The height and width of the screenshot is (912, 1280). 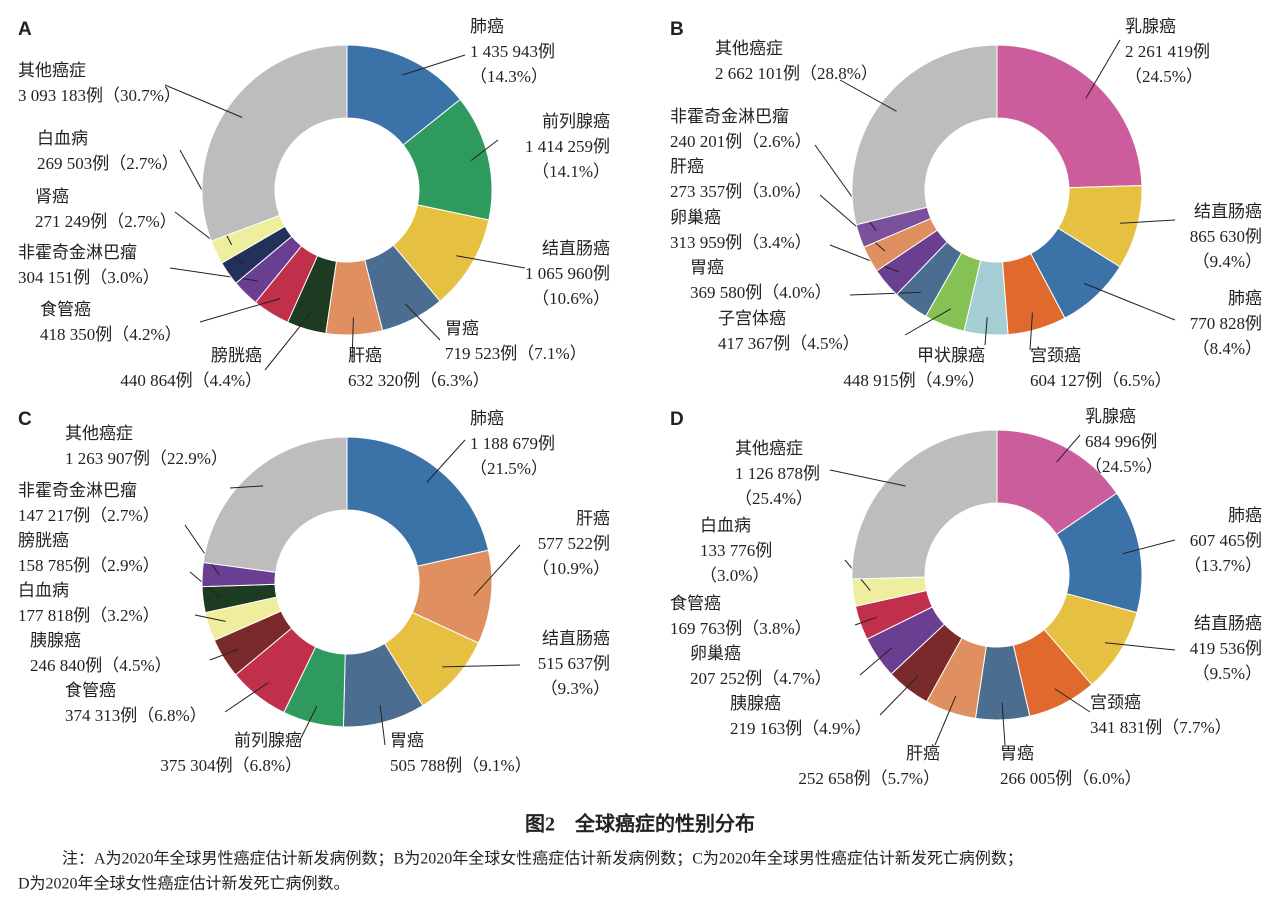 What do you see at coordinates (1227, 348) in the screenshot?
I see `share-label: （8.4%）` at bounding box center [1227, 348].